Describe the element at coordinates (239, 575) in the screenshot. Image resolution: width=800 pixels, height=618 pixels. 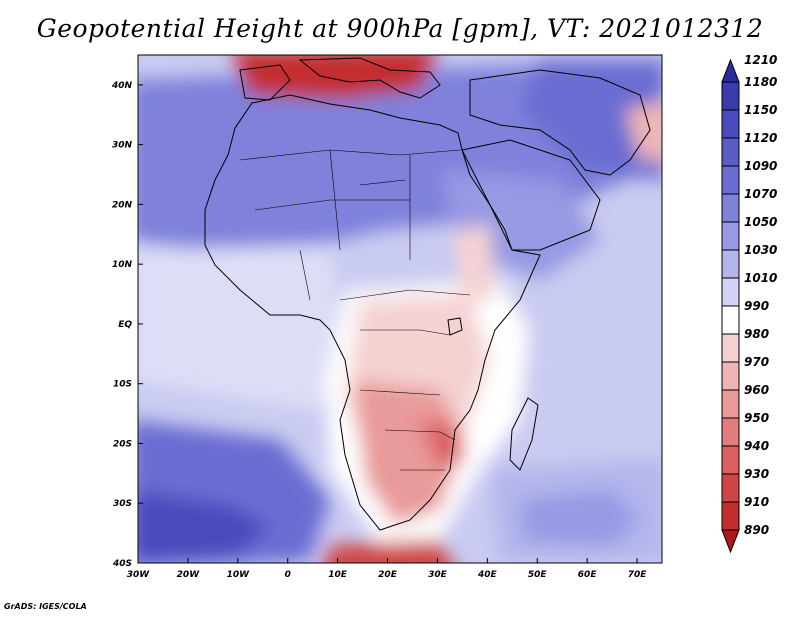
I see `lon-tick-label: 10W` at that location.